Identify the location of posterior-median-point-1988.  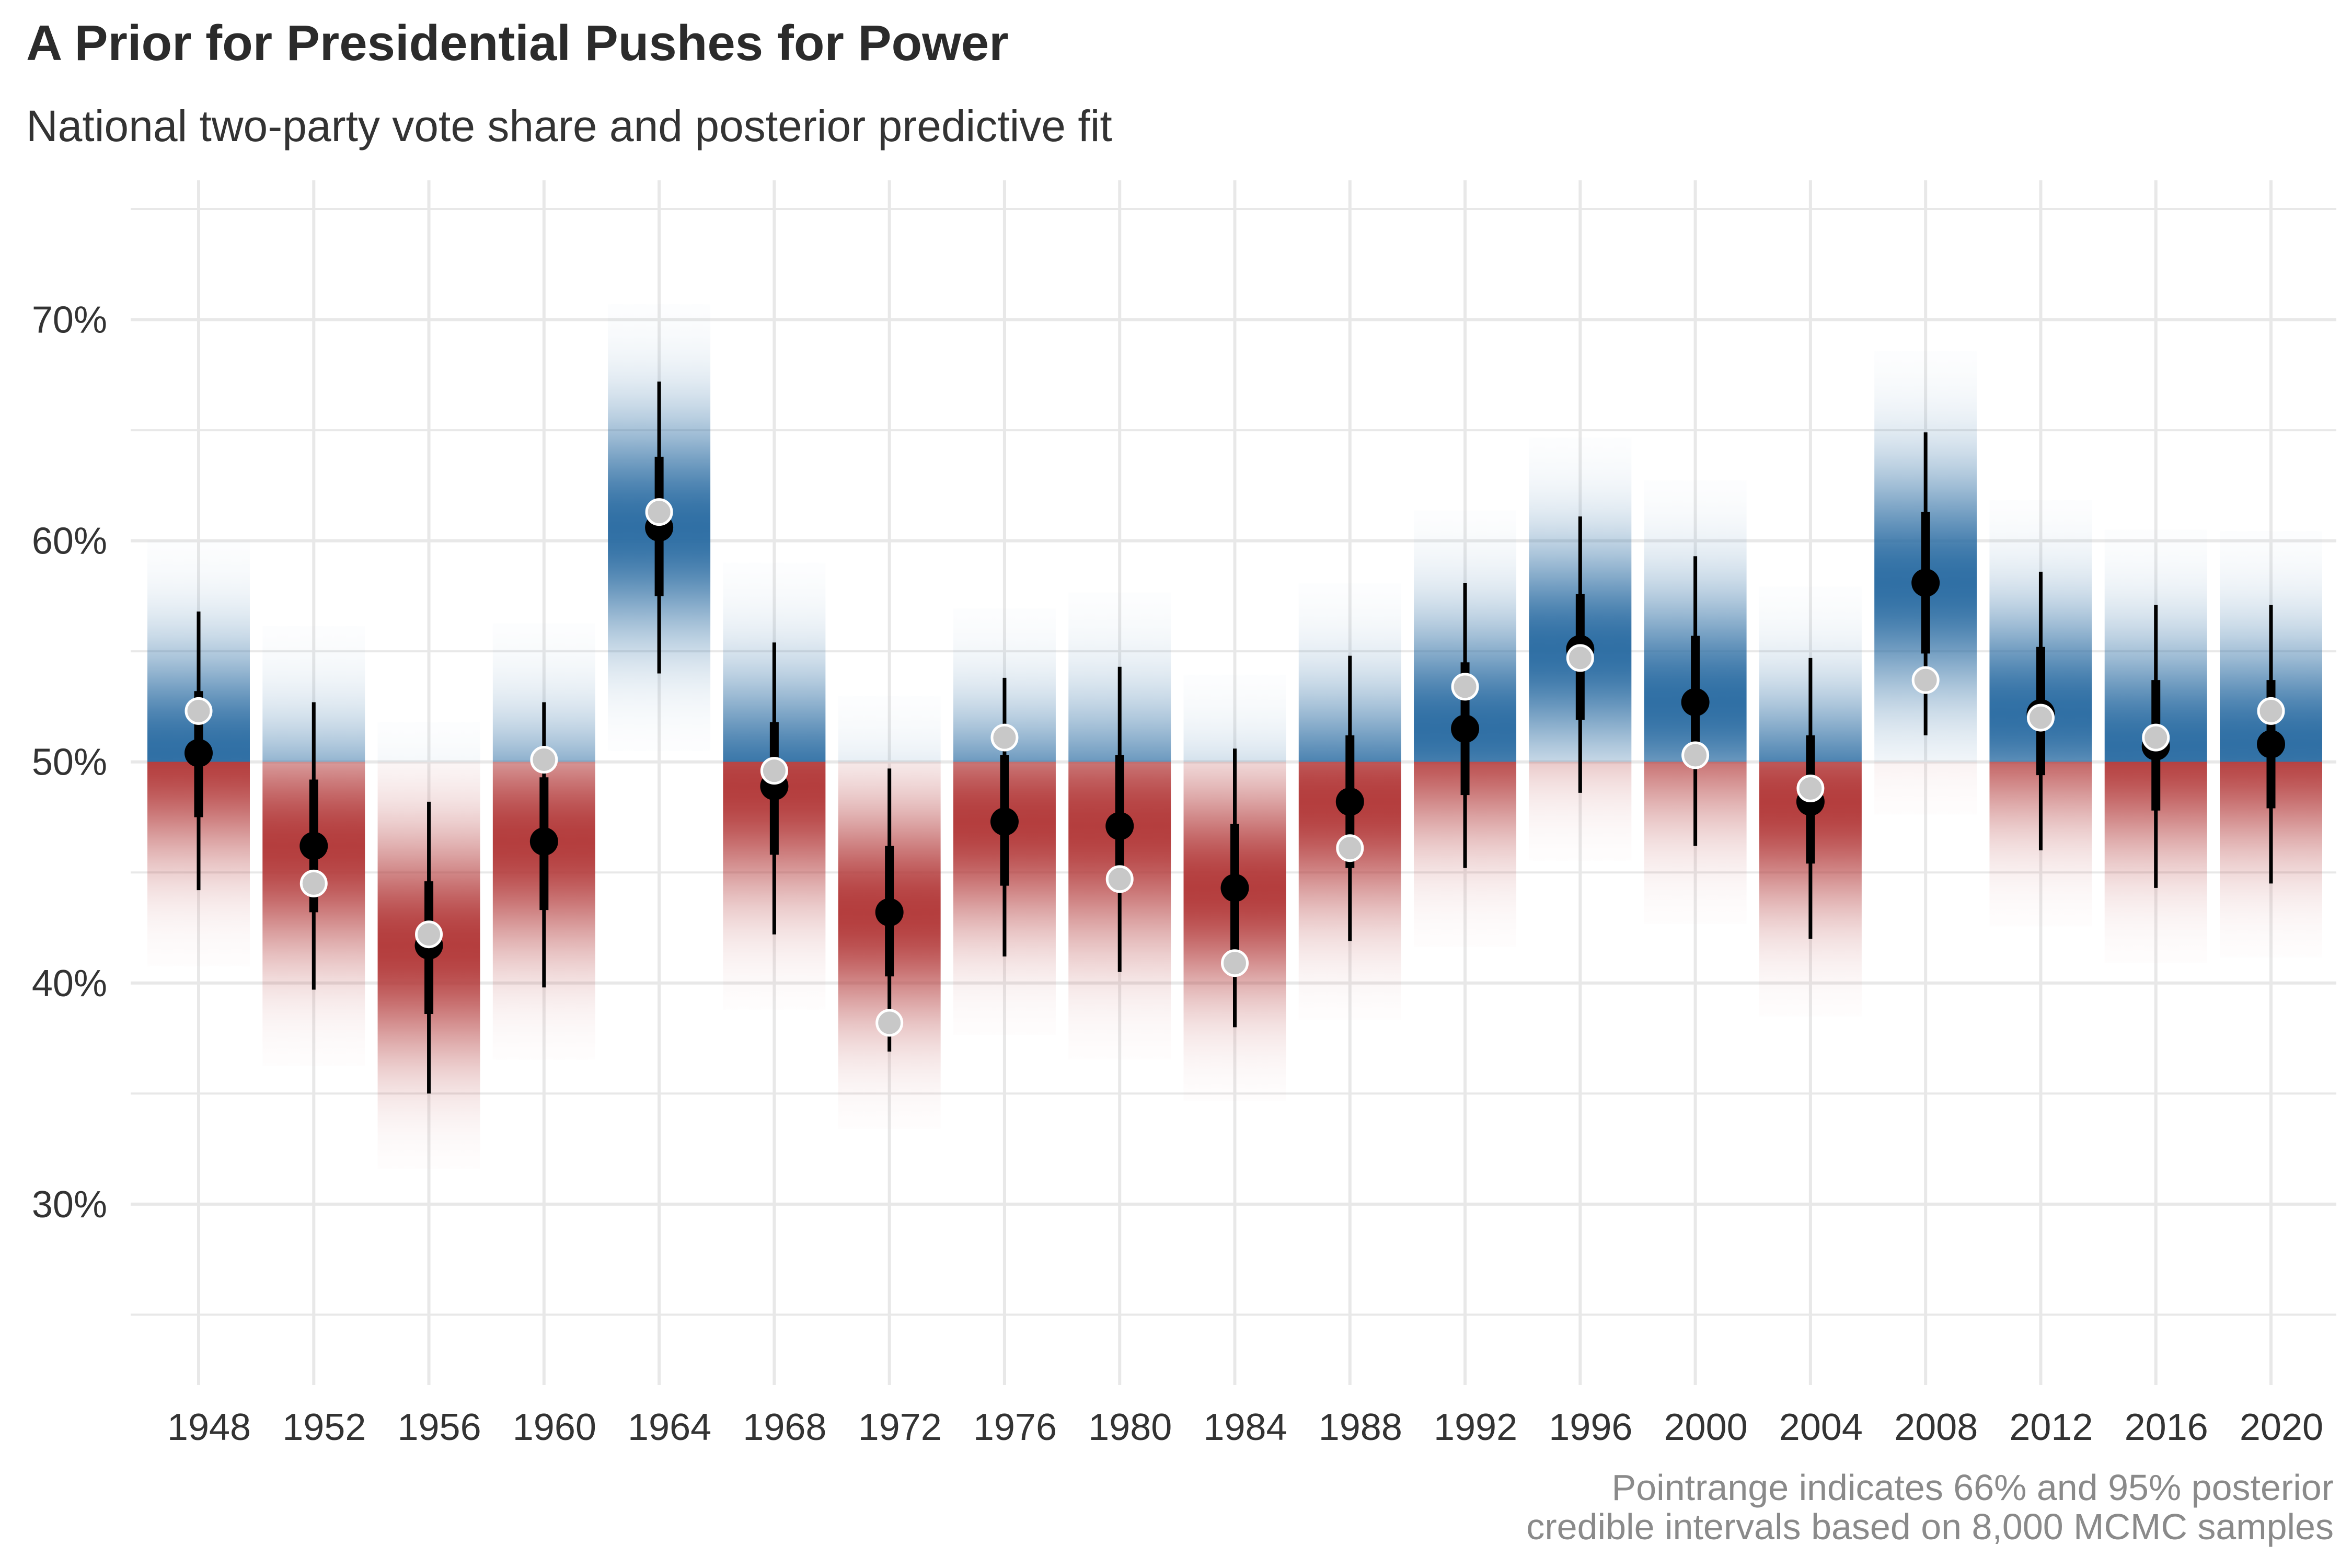
(1349, 801).